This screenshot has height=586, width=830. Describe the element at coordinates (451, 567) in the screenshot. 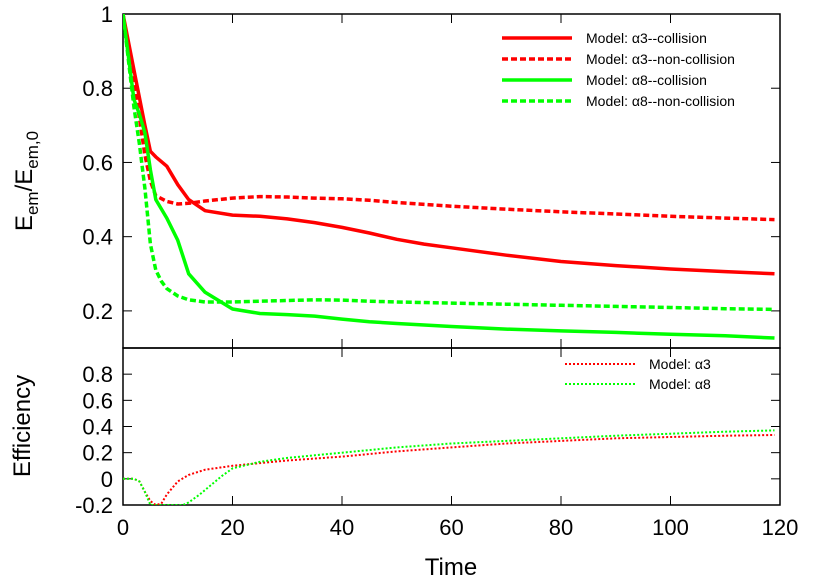

I see `x-axis-title: Time` at that location.